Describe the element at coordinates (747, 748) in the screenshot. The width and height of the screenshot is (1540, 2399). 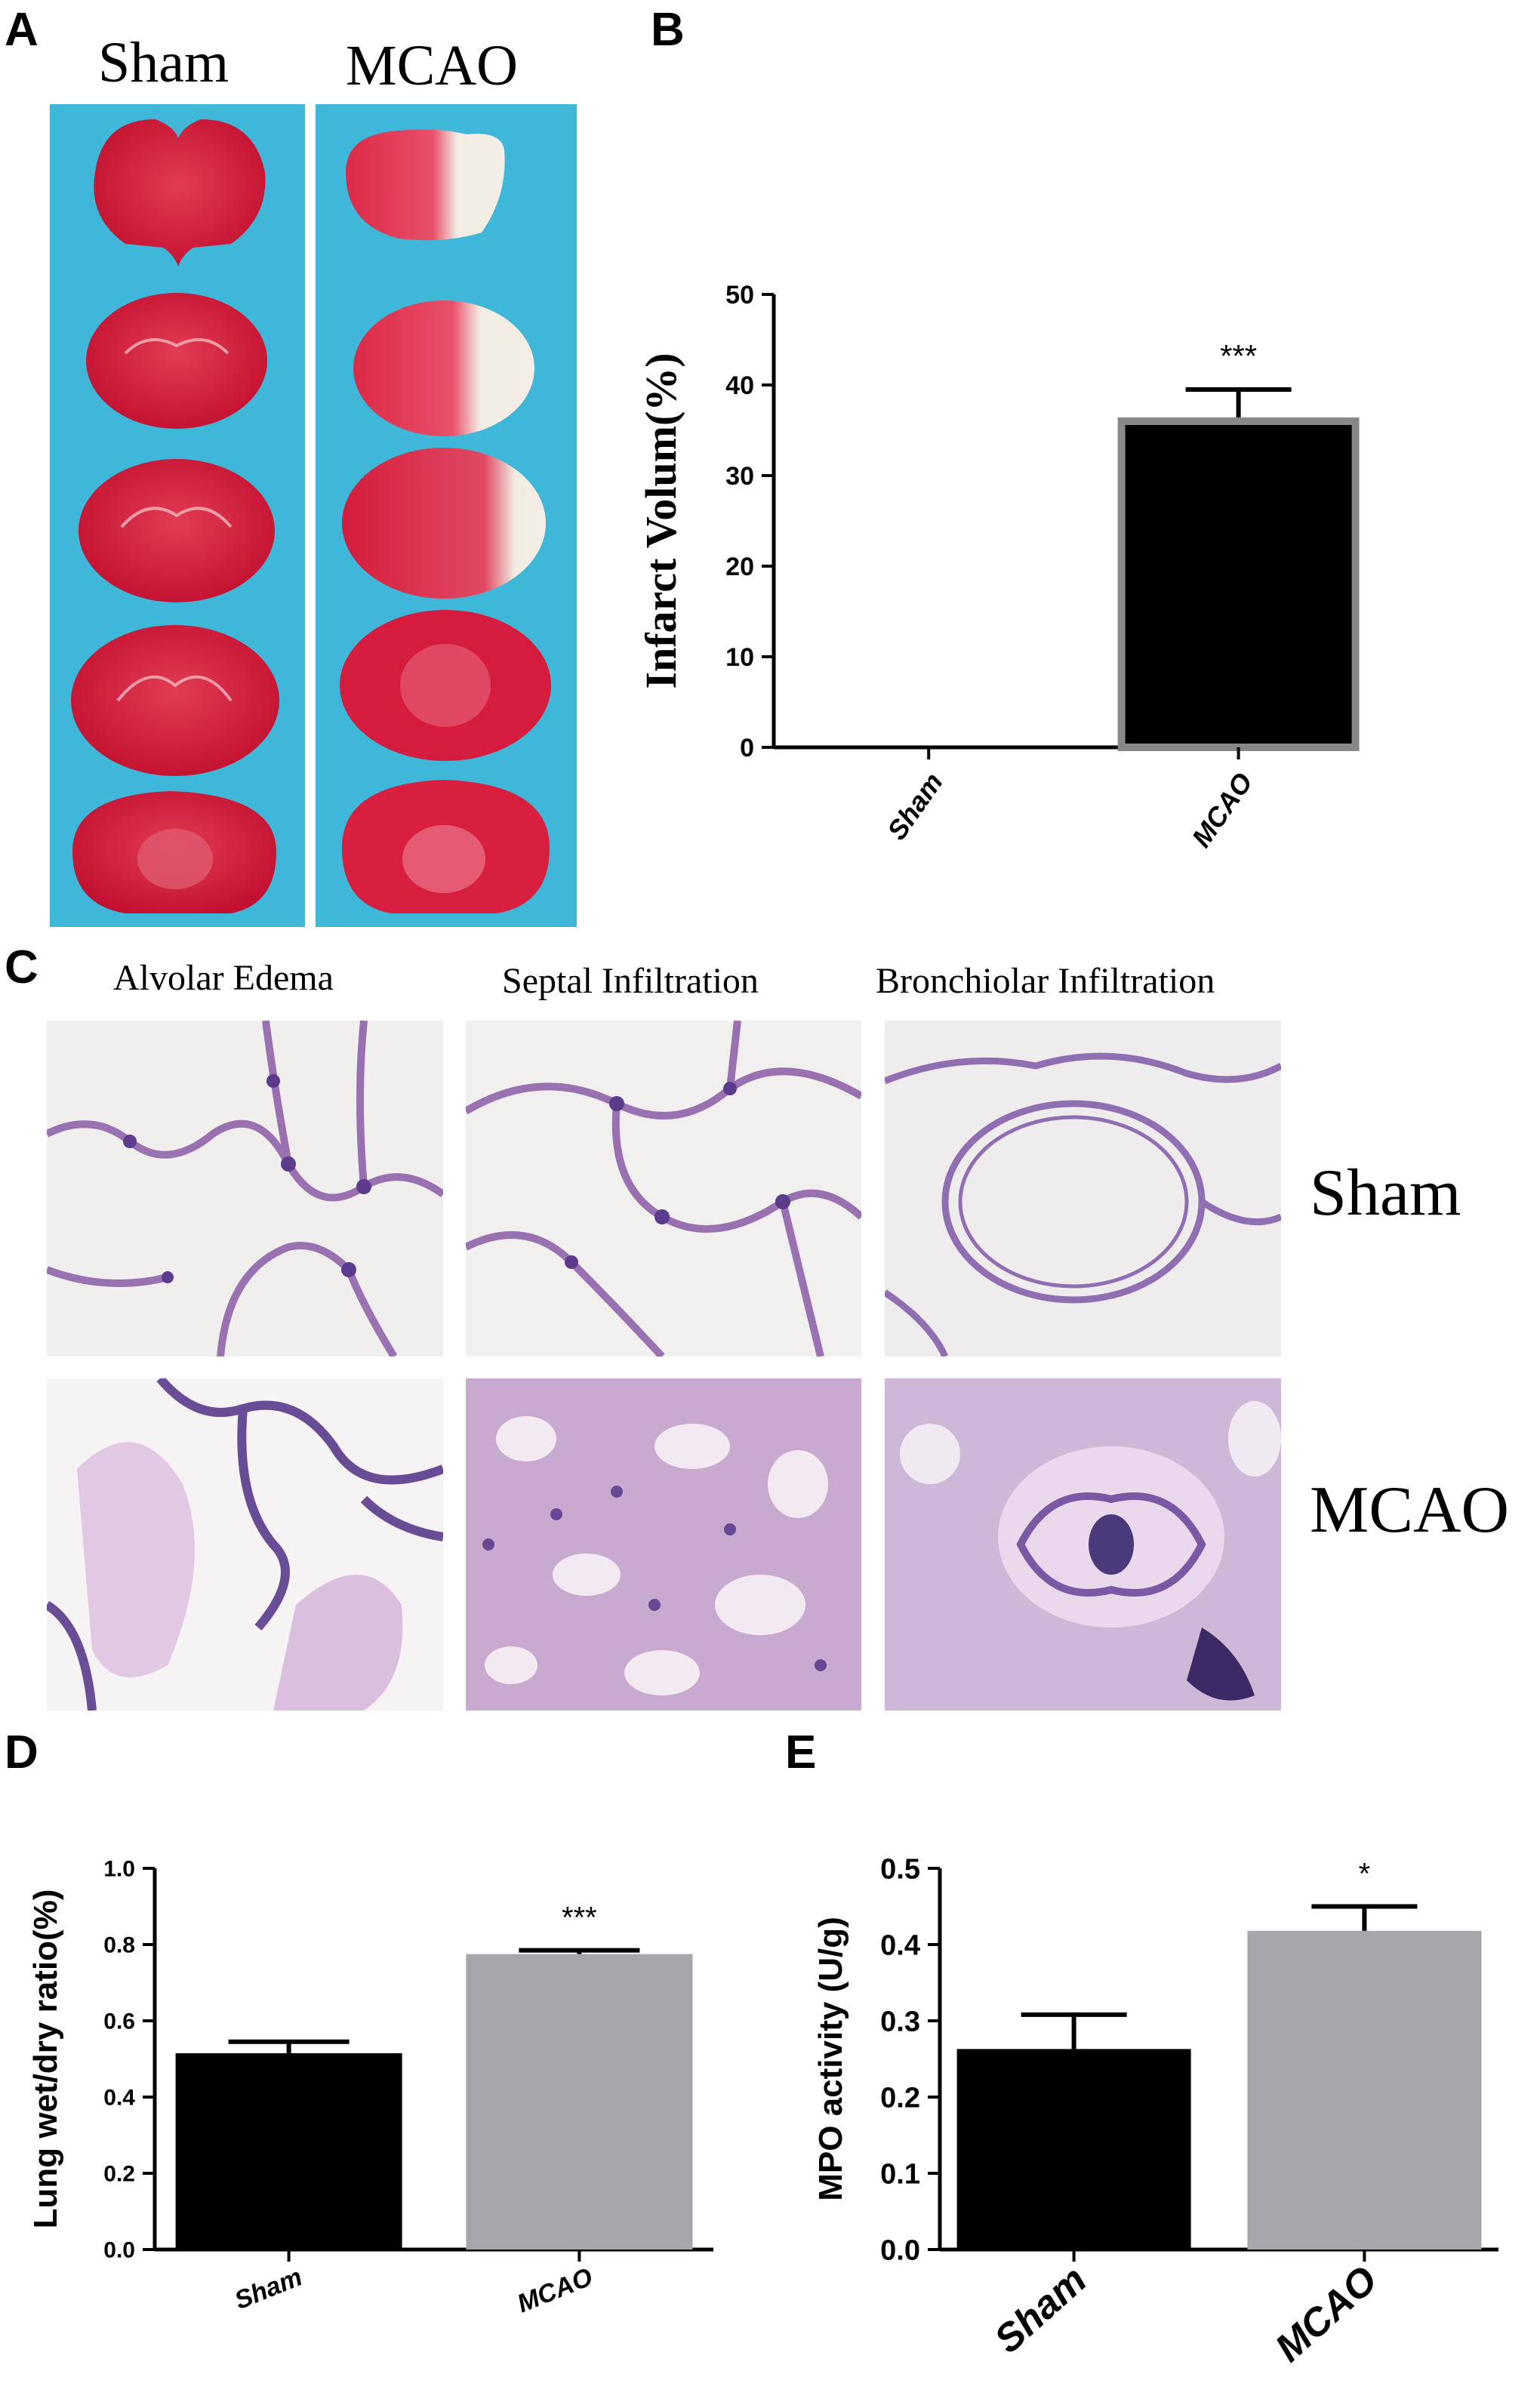
I see `chart-b-y-tick-label: 0` at that location.